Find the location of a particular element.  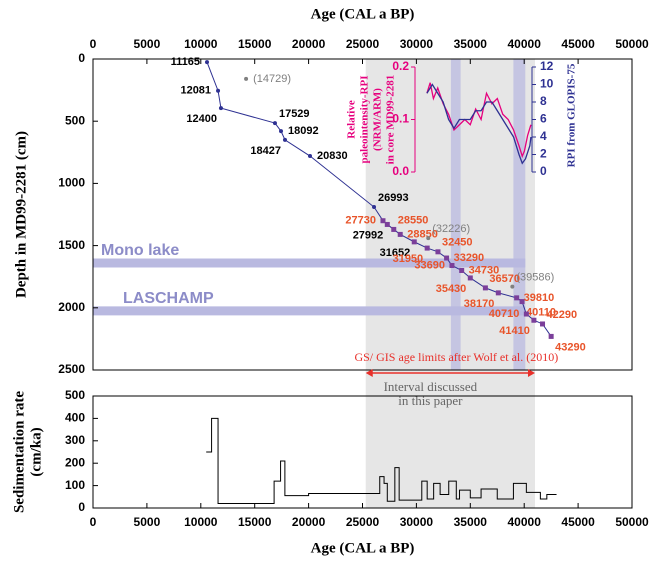

inset-y-title: Relative is located at coordinates (352, 119).